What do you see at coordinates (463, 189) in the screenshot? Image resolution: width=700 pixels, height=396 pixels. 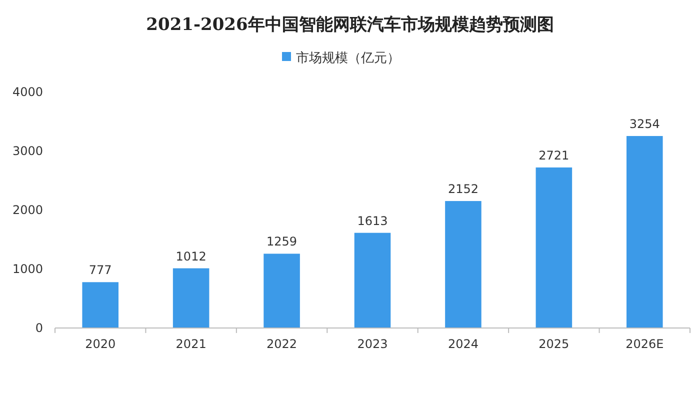 I see `data-label: 2152` at bounding box center [463, 189].